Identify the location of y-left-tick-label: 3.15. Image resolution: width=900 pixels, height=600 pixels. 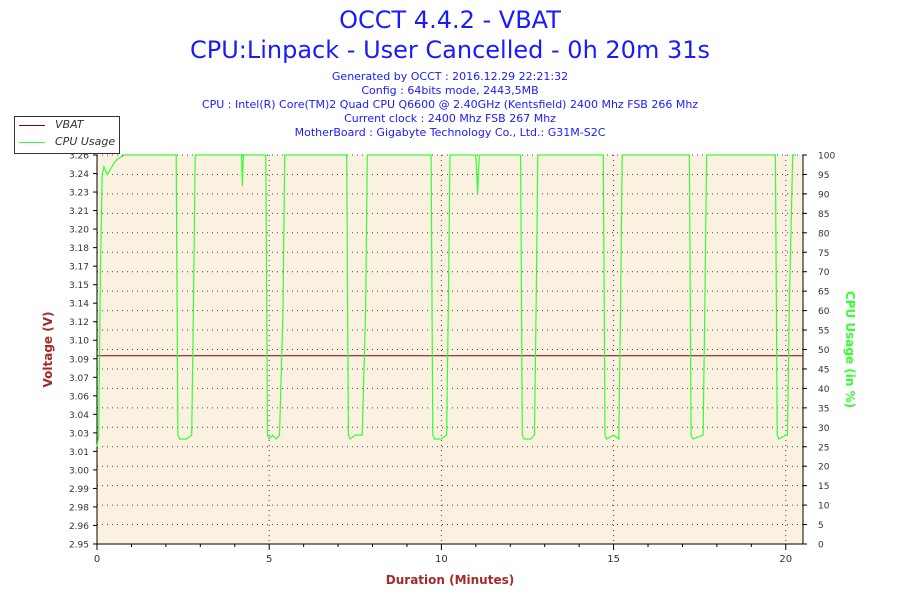
(79, 286).